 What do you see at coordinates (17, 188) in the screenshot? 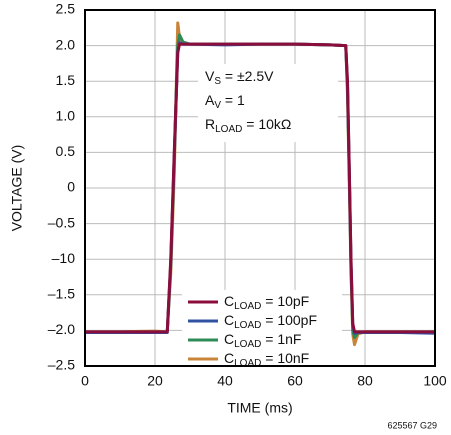
I see `y-axis-label: VOLTAGE (V)` at bounding box center [17, 188].